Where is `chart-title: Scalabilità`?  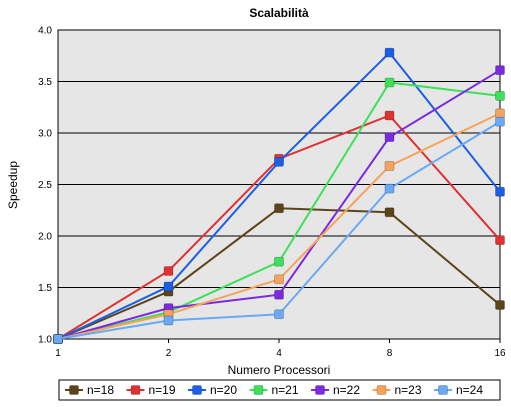
chart-title: Scalabilità is located at coordinates (279, 13).